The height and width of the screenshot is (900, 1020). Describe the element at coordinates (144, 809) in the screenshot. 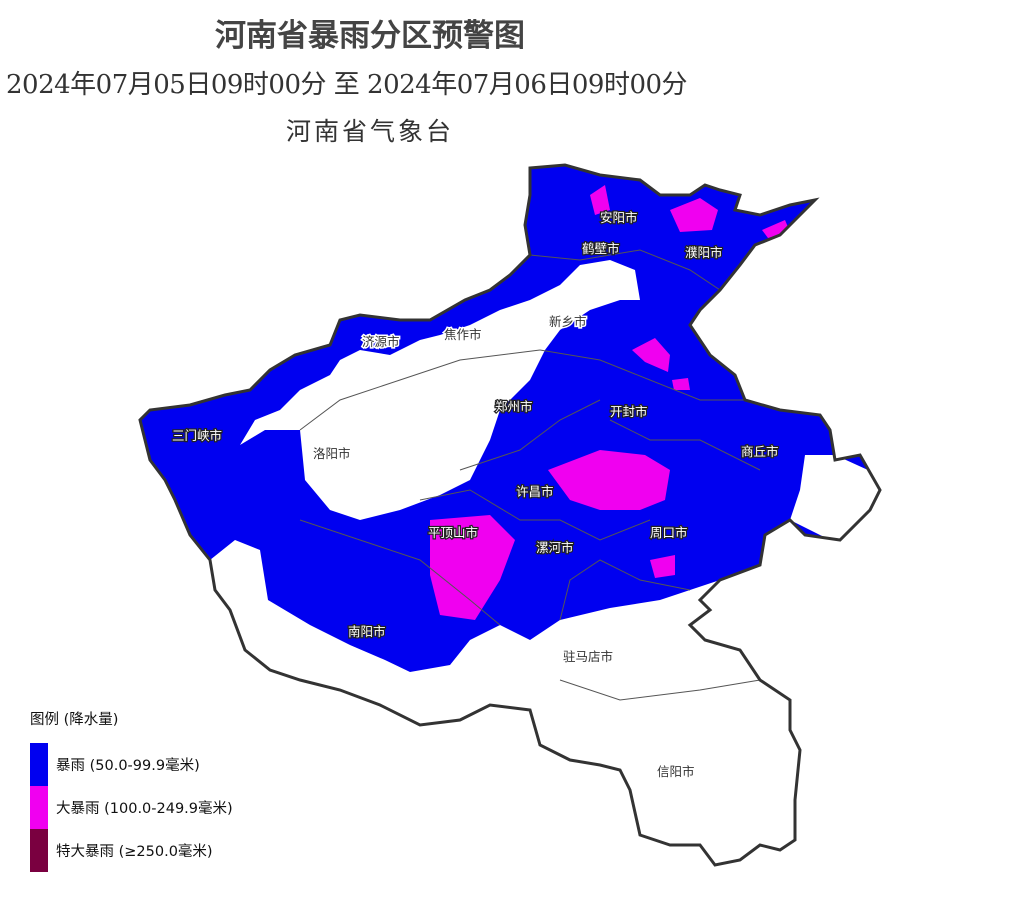

I see `legend-label: 大暴雨 (100.0-249.9毫米)` at that location.